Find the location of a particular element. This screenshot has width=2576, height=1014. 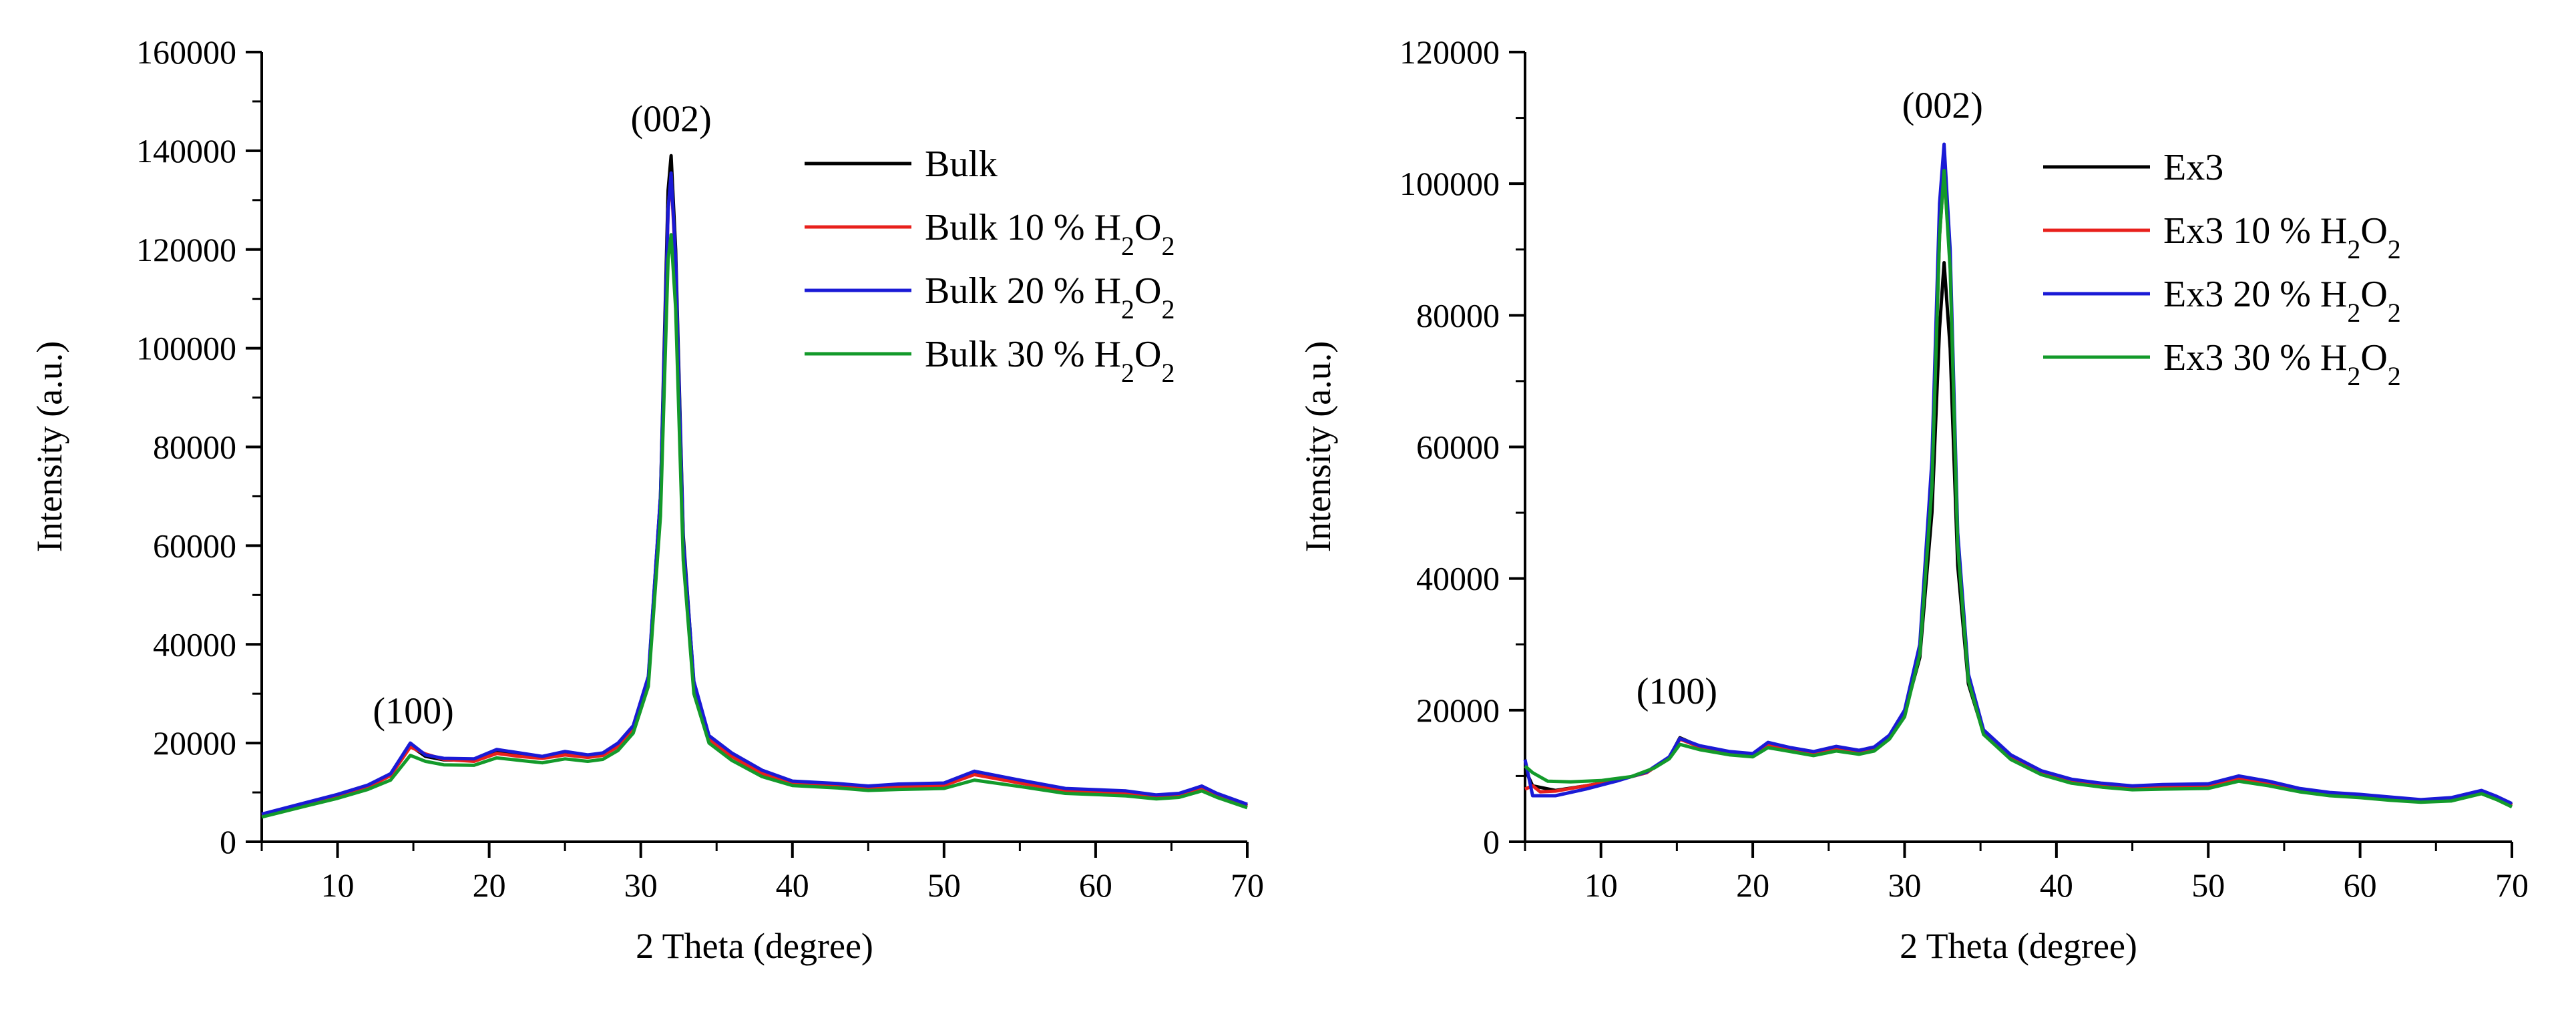

legend-label: Bulk is located at coordinates (962, 164).